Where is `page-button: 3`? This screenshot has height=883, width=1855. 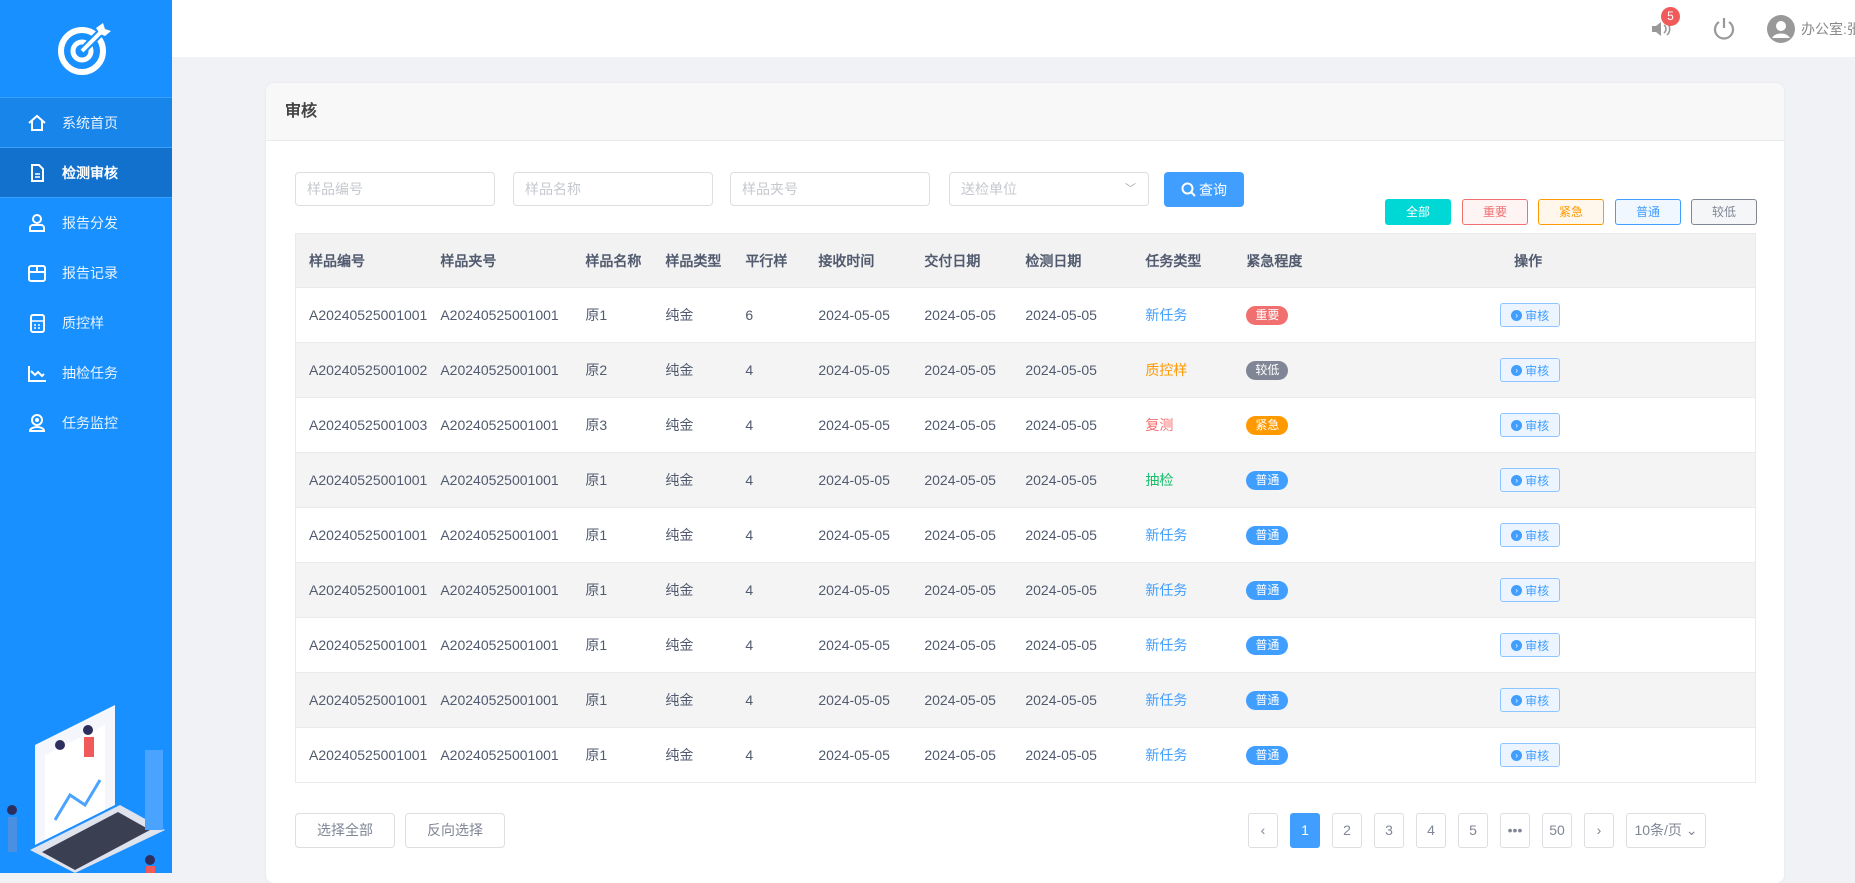
page-button: 3 is located at coordinates (1389, 830).